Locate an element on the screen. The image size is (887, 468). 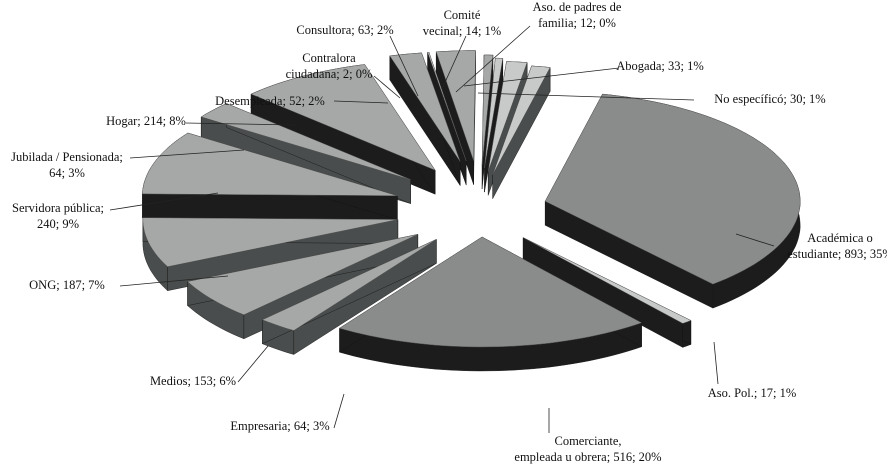
slice-comit-vecinal is located at coordinates (487, 122).